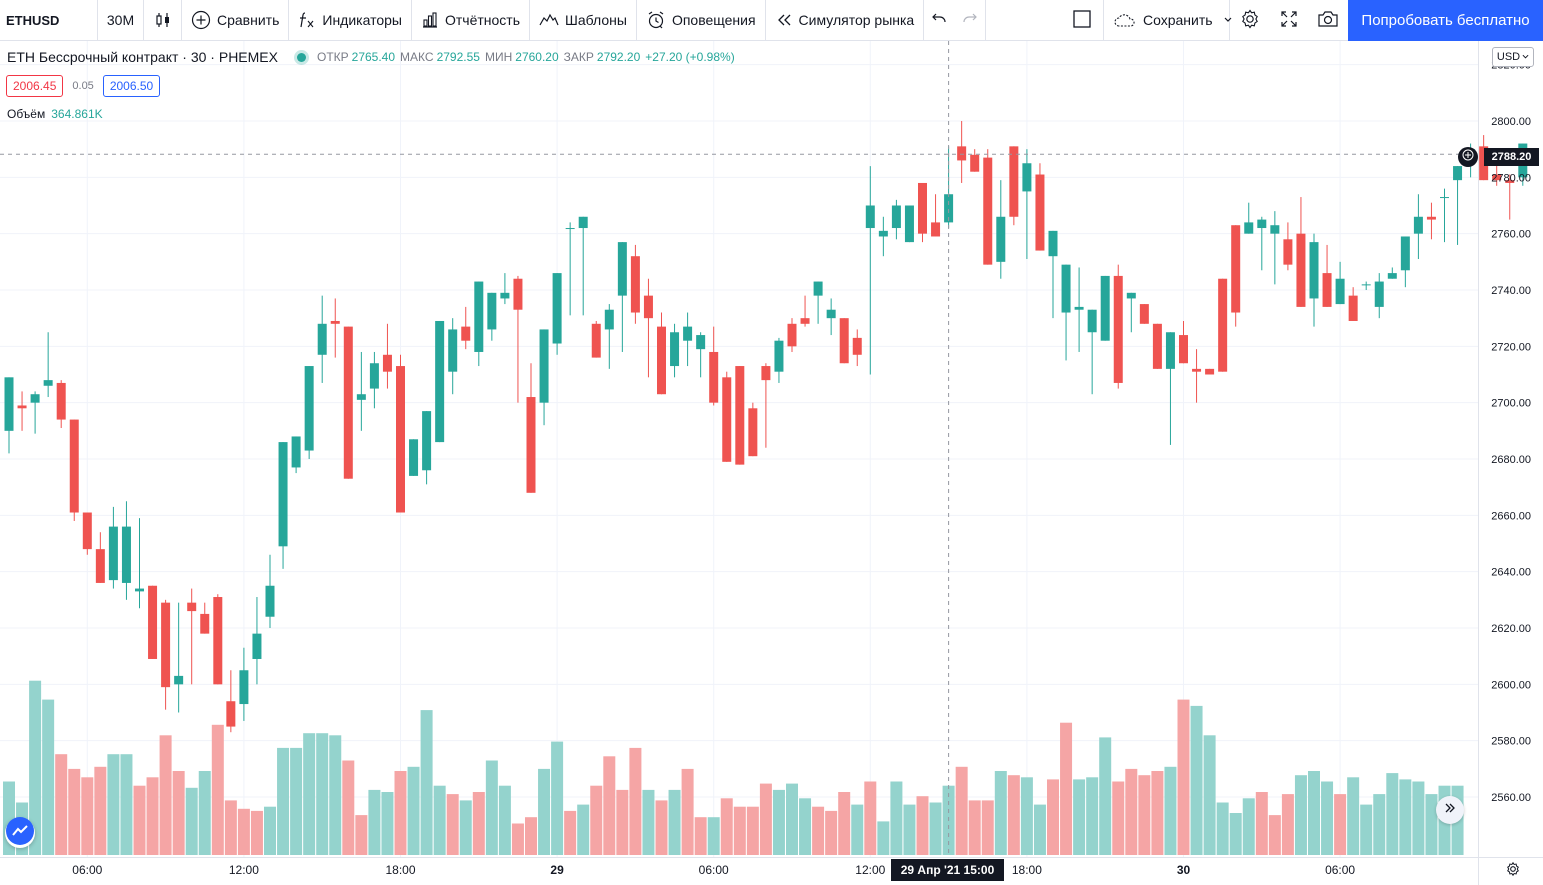 Image resolution: width=1543 pixels, height=885 pixels. Describe the element at coordinates (784, 20) in the screenshot. I see `rewind-icon` at that location.